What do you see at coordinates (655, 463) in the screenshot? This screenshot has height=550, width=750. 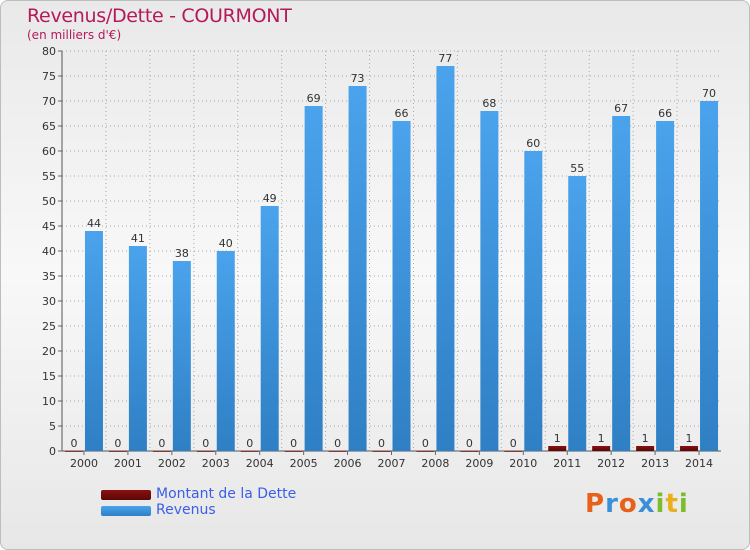 I see `x-tick-label: 2013` at bounding box center [655, 463].